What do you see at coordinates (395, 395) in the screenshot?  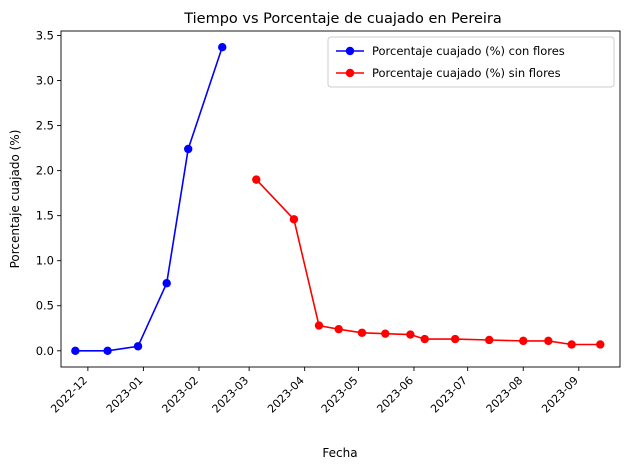 I see `x-tick-label: 2023-06` at bounding box center [395, 395].